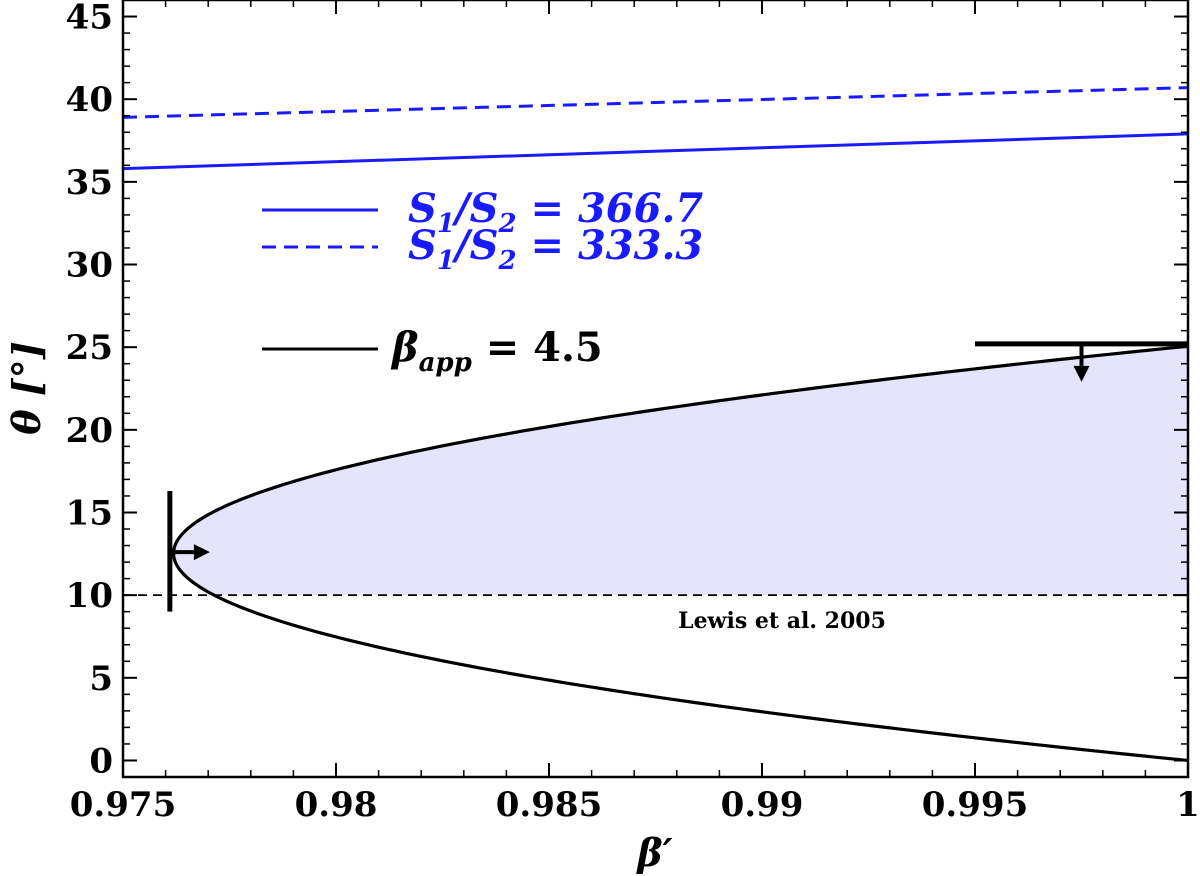 Image resolution: width=1200 pixels, height=876 pixels. I want to click on y-tick-label: 30, so click(89, 266).